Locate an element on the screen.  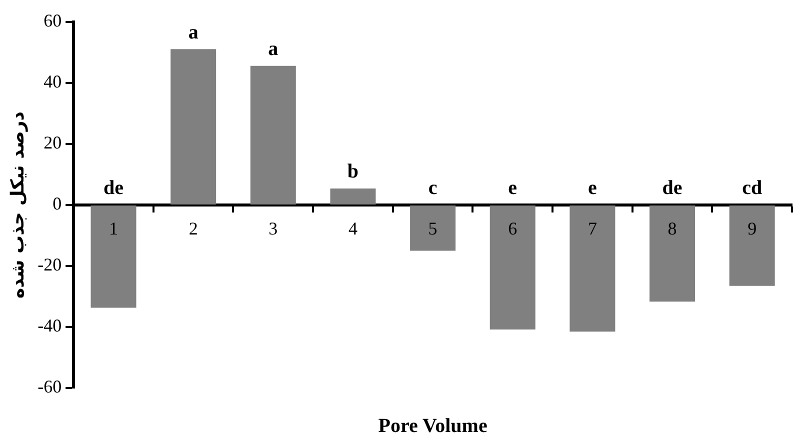
x-tick-label: 3 is located at coordinates (273, 228).